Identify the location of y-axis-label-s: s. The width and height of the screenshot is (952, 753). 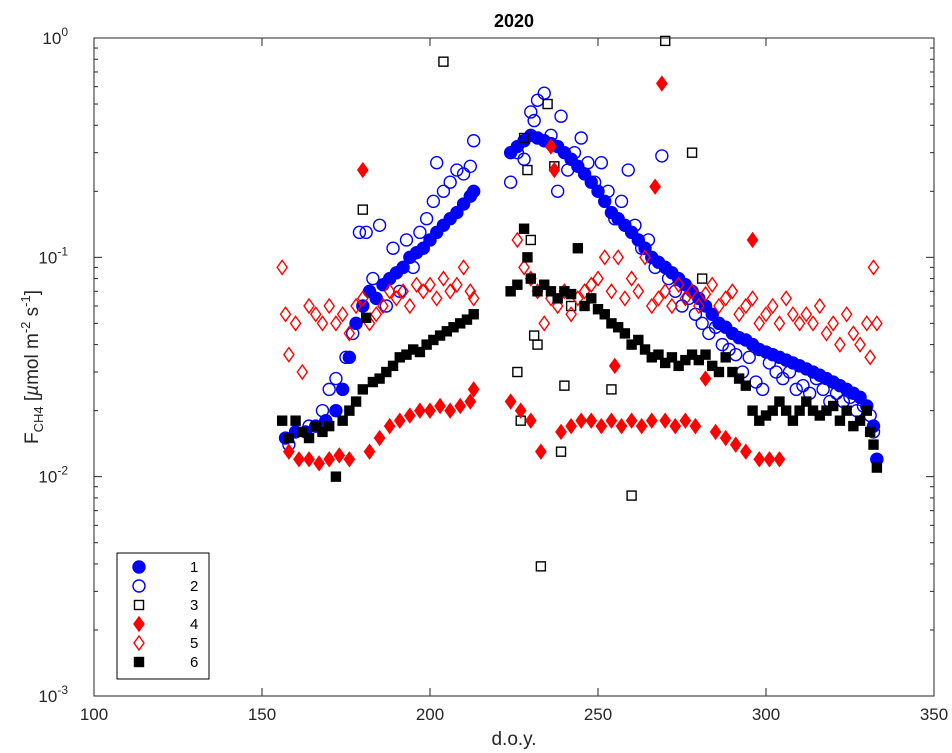
(32, 314).